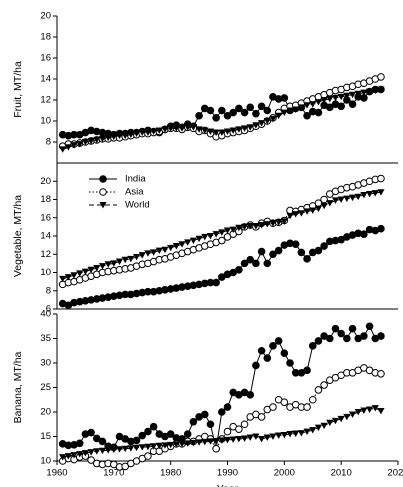 This screenshot has height=487, width=403. I want to click on y-tick-label: 20, so click(45, 16).